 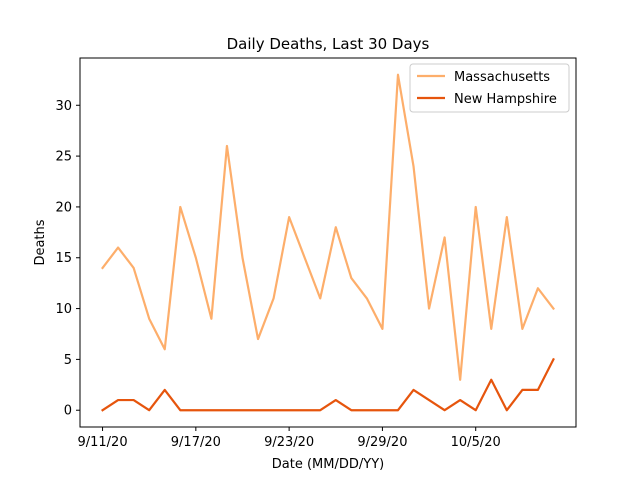 I want to click on x-tick-label: 9/23/20, so click(x=289, y=442).